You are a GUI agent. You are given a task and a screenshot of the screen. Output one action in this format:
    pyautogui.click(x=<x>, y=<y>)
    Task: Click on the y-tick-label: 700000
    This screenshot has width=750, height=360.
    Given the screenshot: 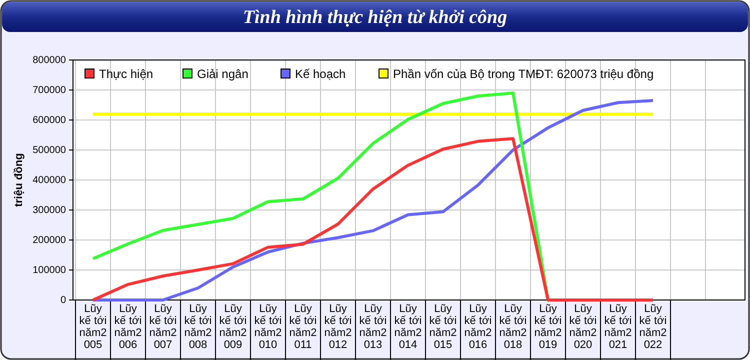 What is the action you would take?
    pyautogui.click(x=49, y=90)
    